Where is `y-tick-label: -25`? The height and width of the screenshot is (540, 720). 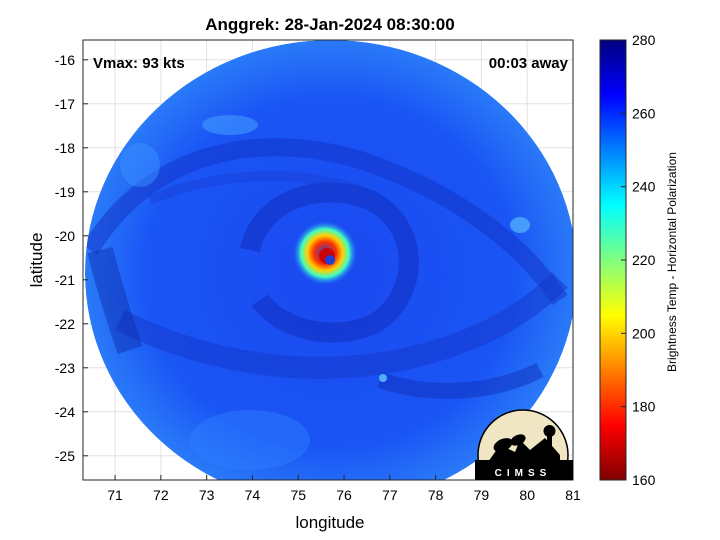
y-tick-label: -25 is located at coordinates (65, 456).